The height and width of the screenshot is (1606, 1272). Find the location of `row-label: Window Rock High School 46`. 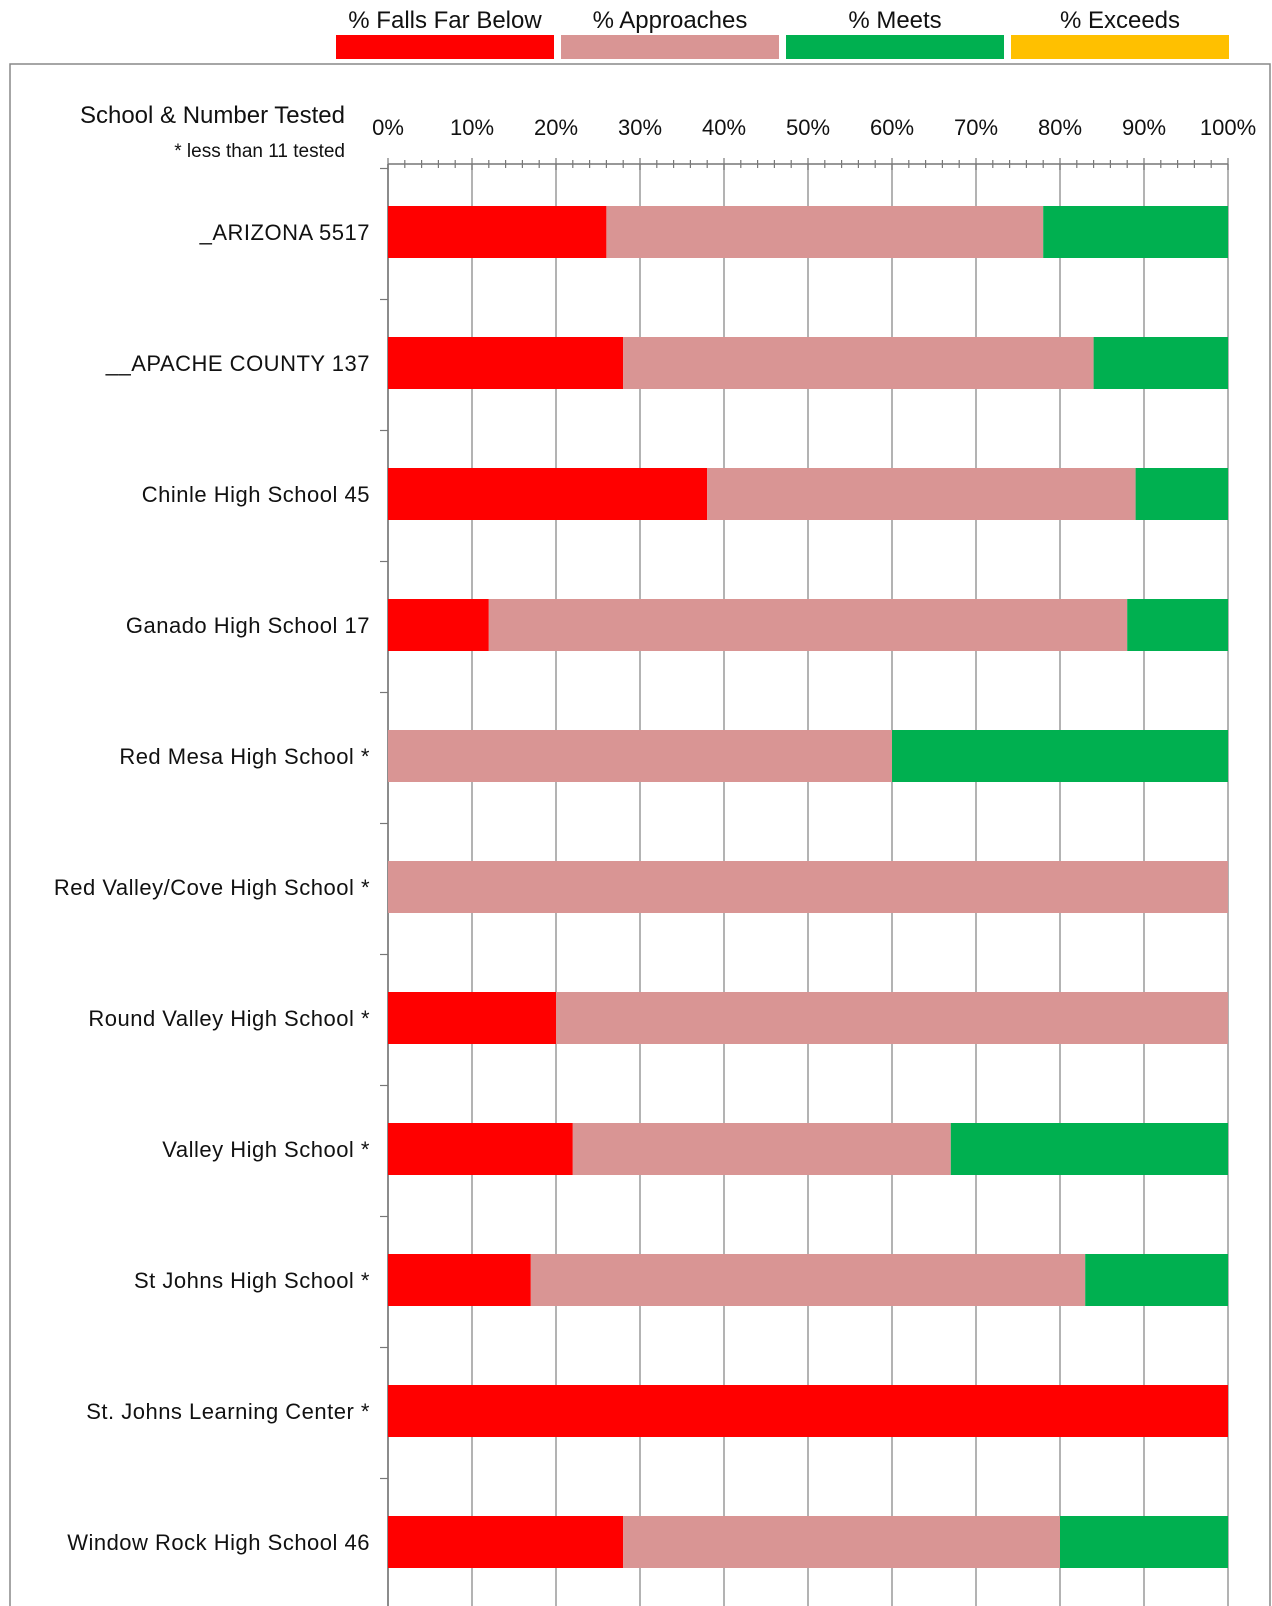

row-label: Window Rock High School 46 is located at coordinates (218, 1542).